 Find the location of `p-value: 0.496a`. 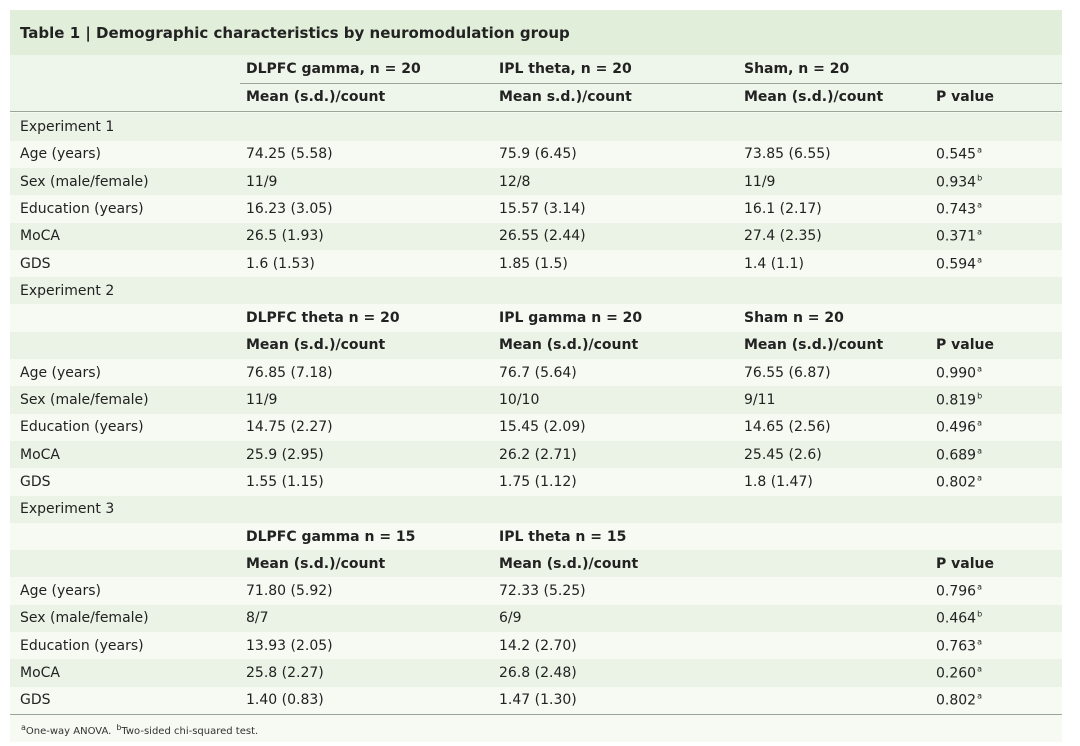

p-value: 0.496a is located at coordinates (959, 427).